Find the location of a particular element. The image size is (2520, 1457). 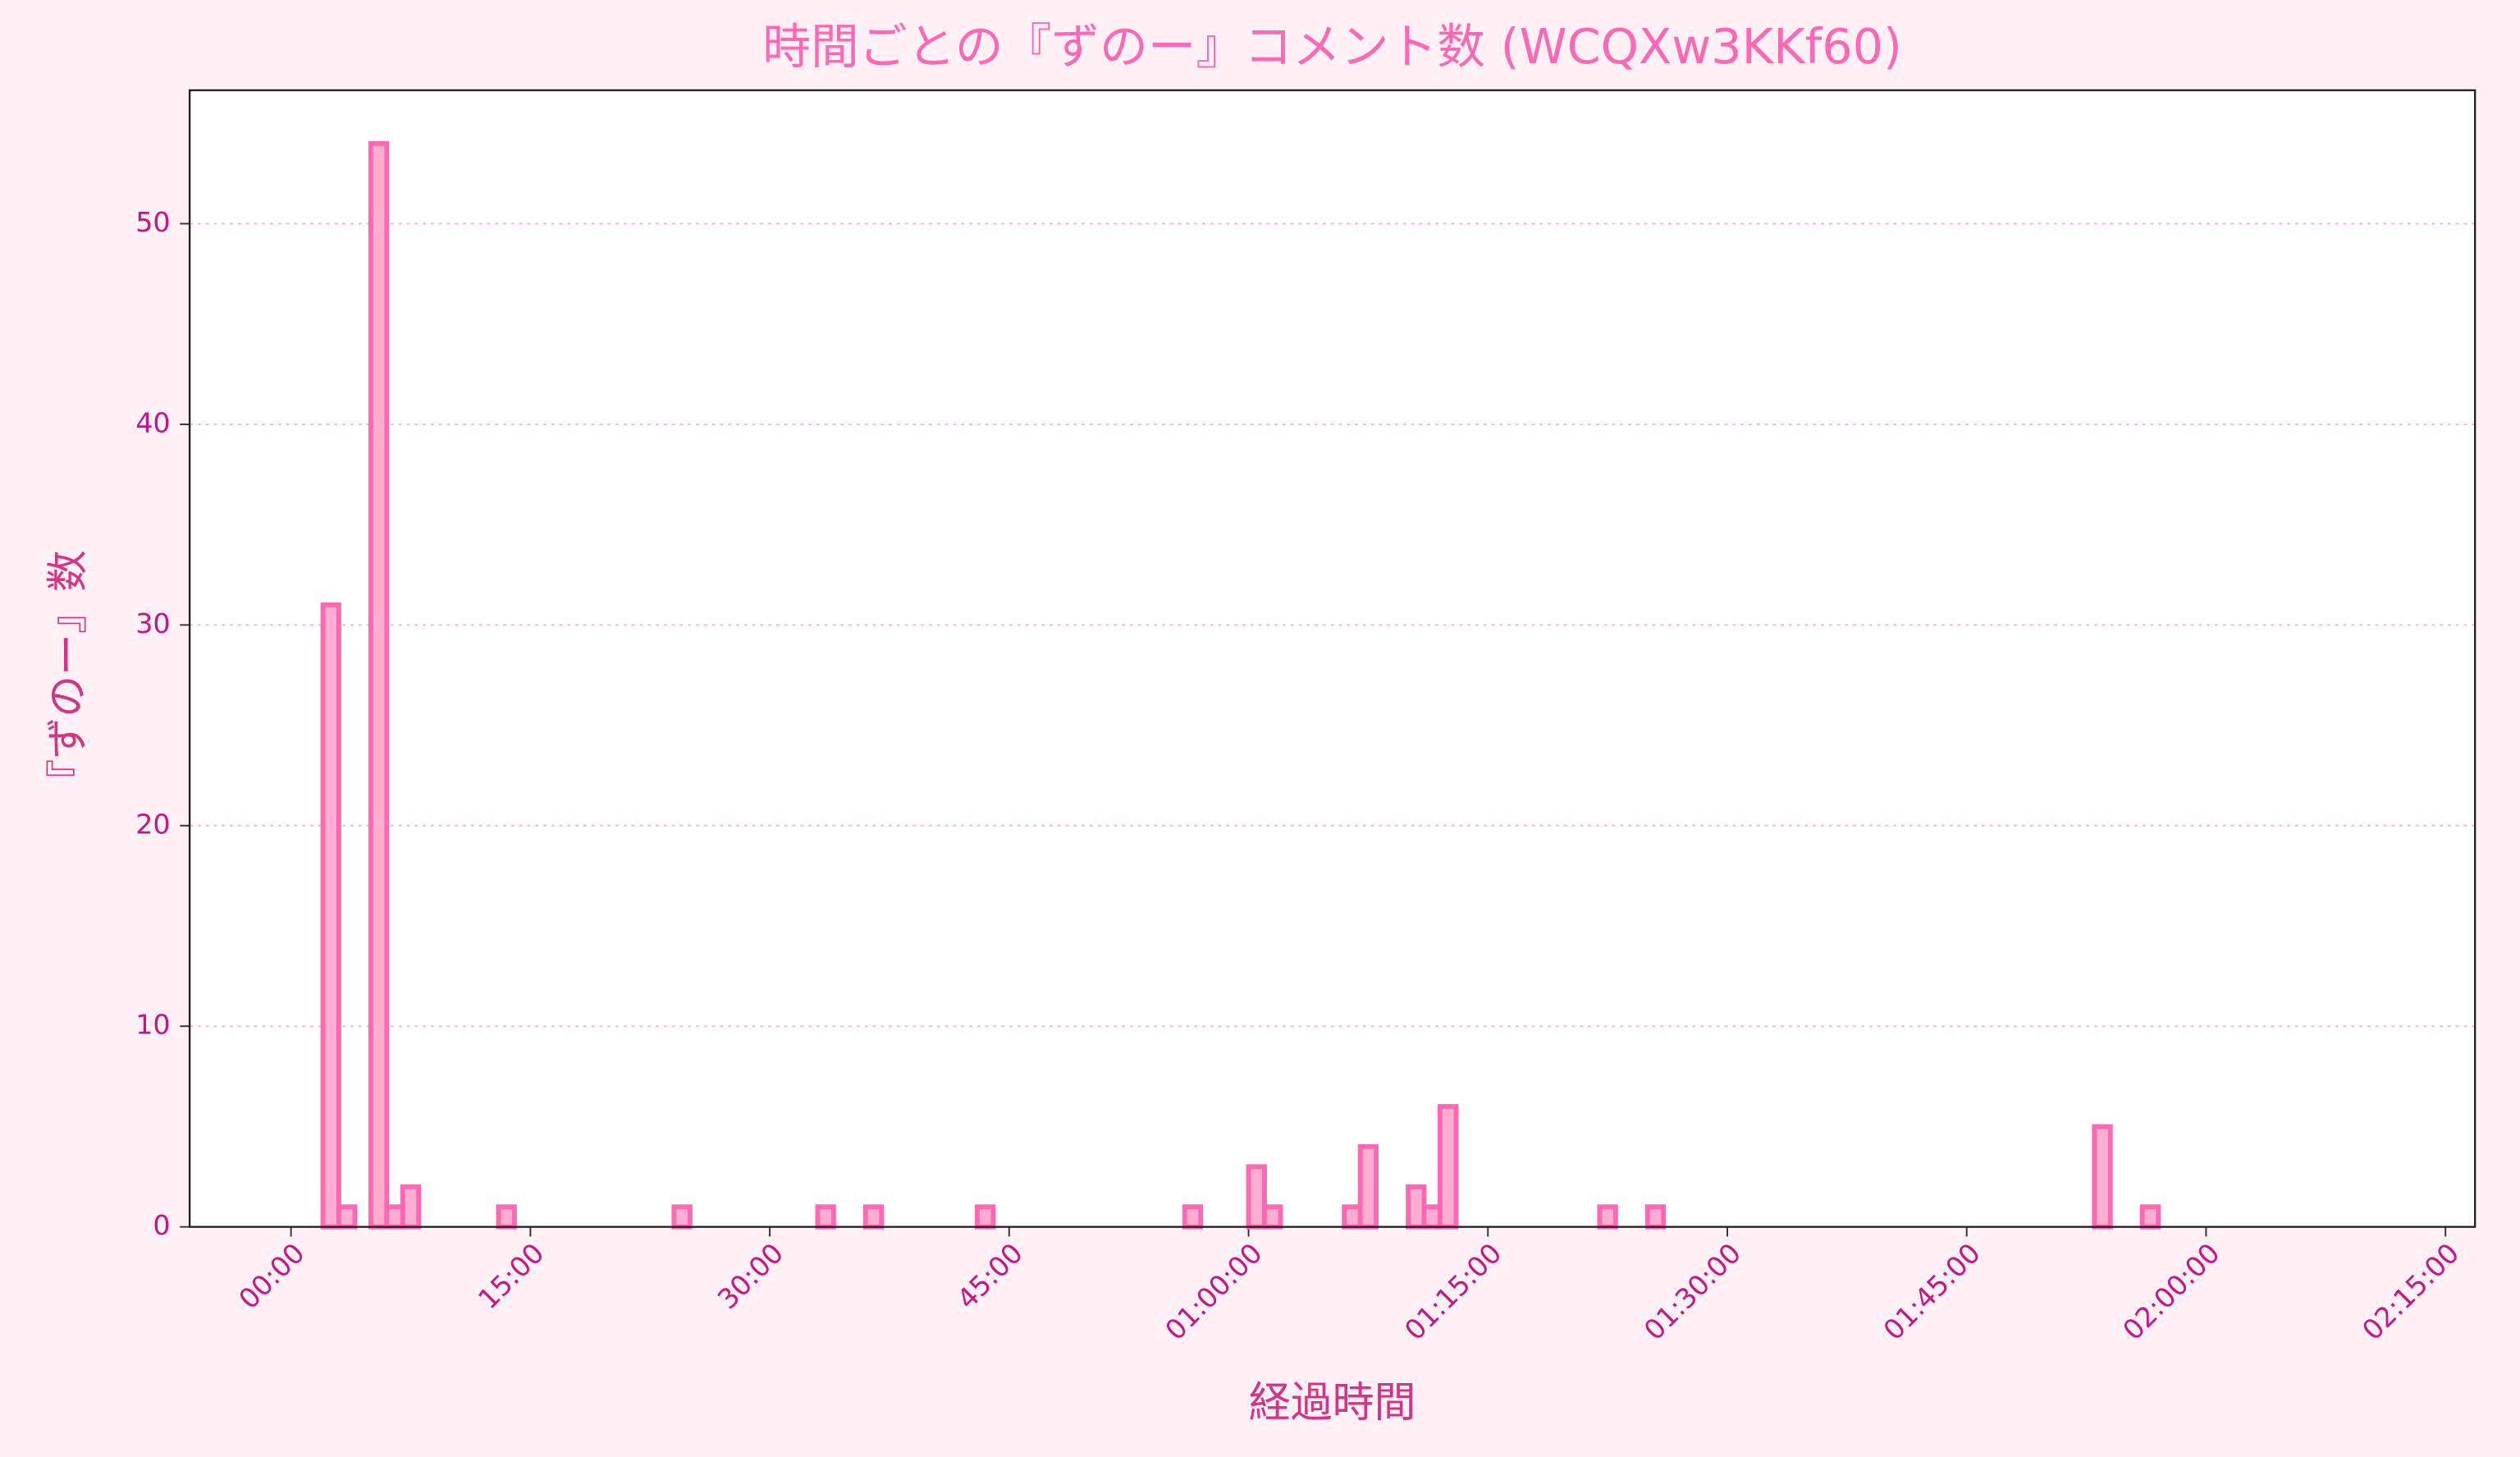

x-tick-label: 01:00:00 is located at coordinates (1213, 1291).